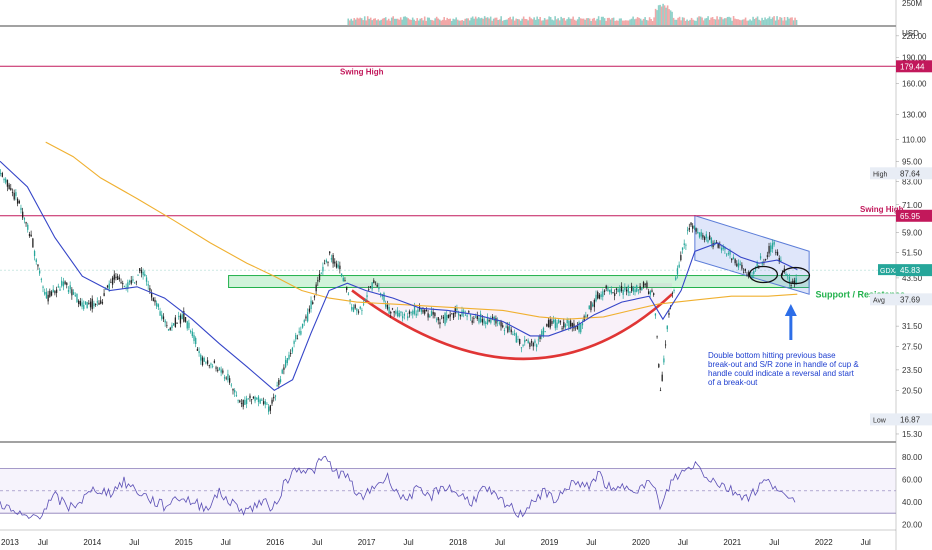 The image size is (932, 550). What do you see at coordinates (790, 310) in the screenshot?
I see `annotation-arrow-head` at bounding box center [790, 310].